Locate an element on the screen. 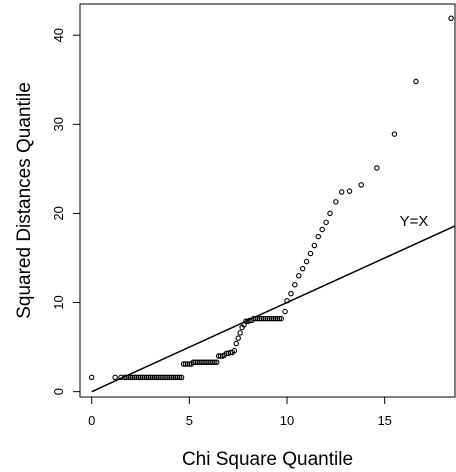 This screenshot has width=456, height=472. y-tick-label: 40 is located at coordinates (58, 35).